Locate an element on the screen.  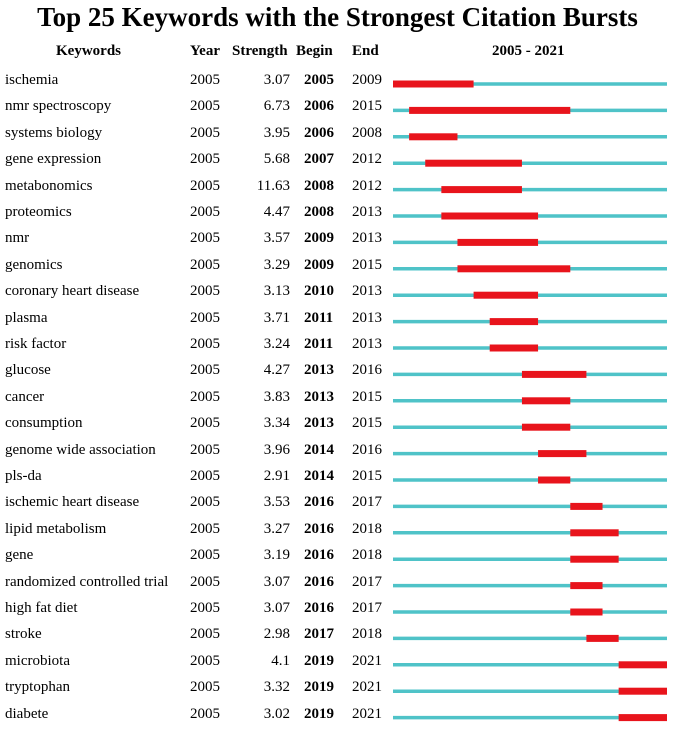
keyword-cell: systems biology is located at coordinates (54, 132).